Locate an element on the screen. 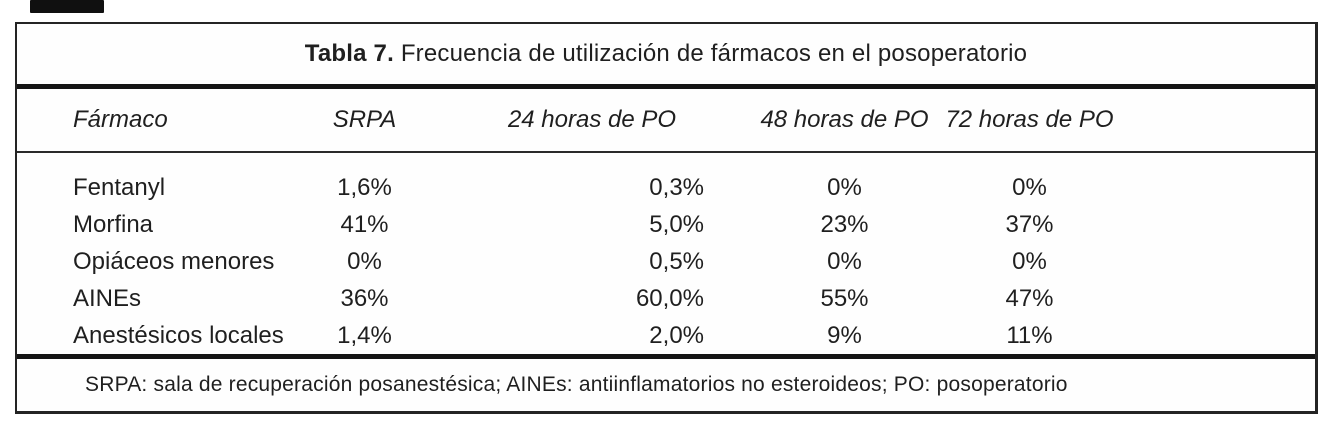  footer-divider-rule is located at coordinates (666, 356).